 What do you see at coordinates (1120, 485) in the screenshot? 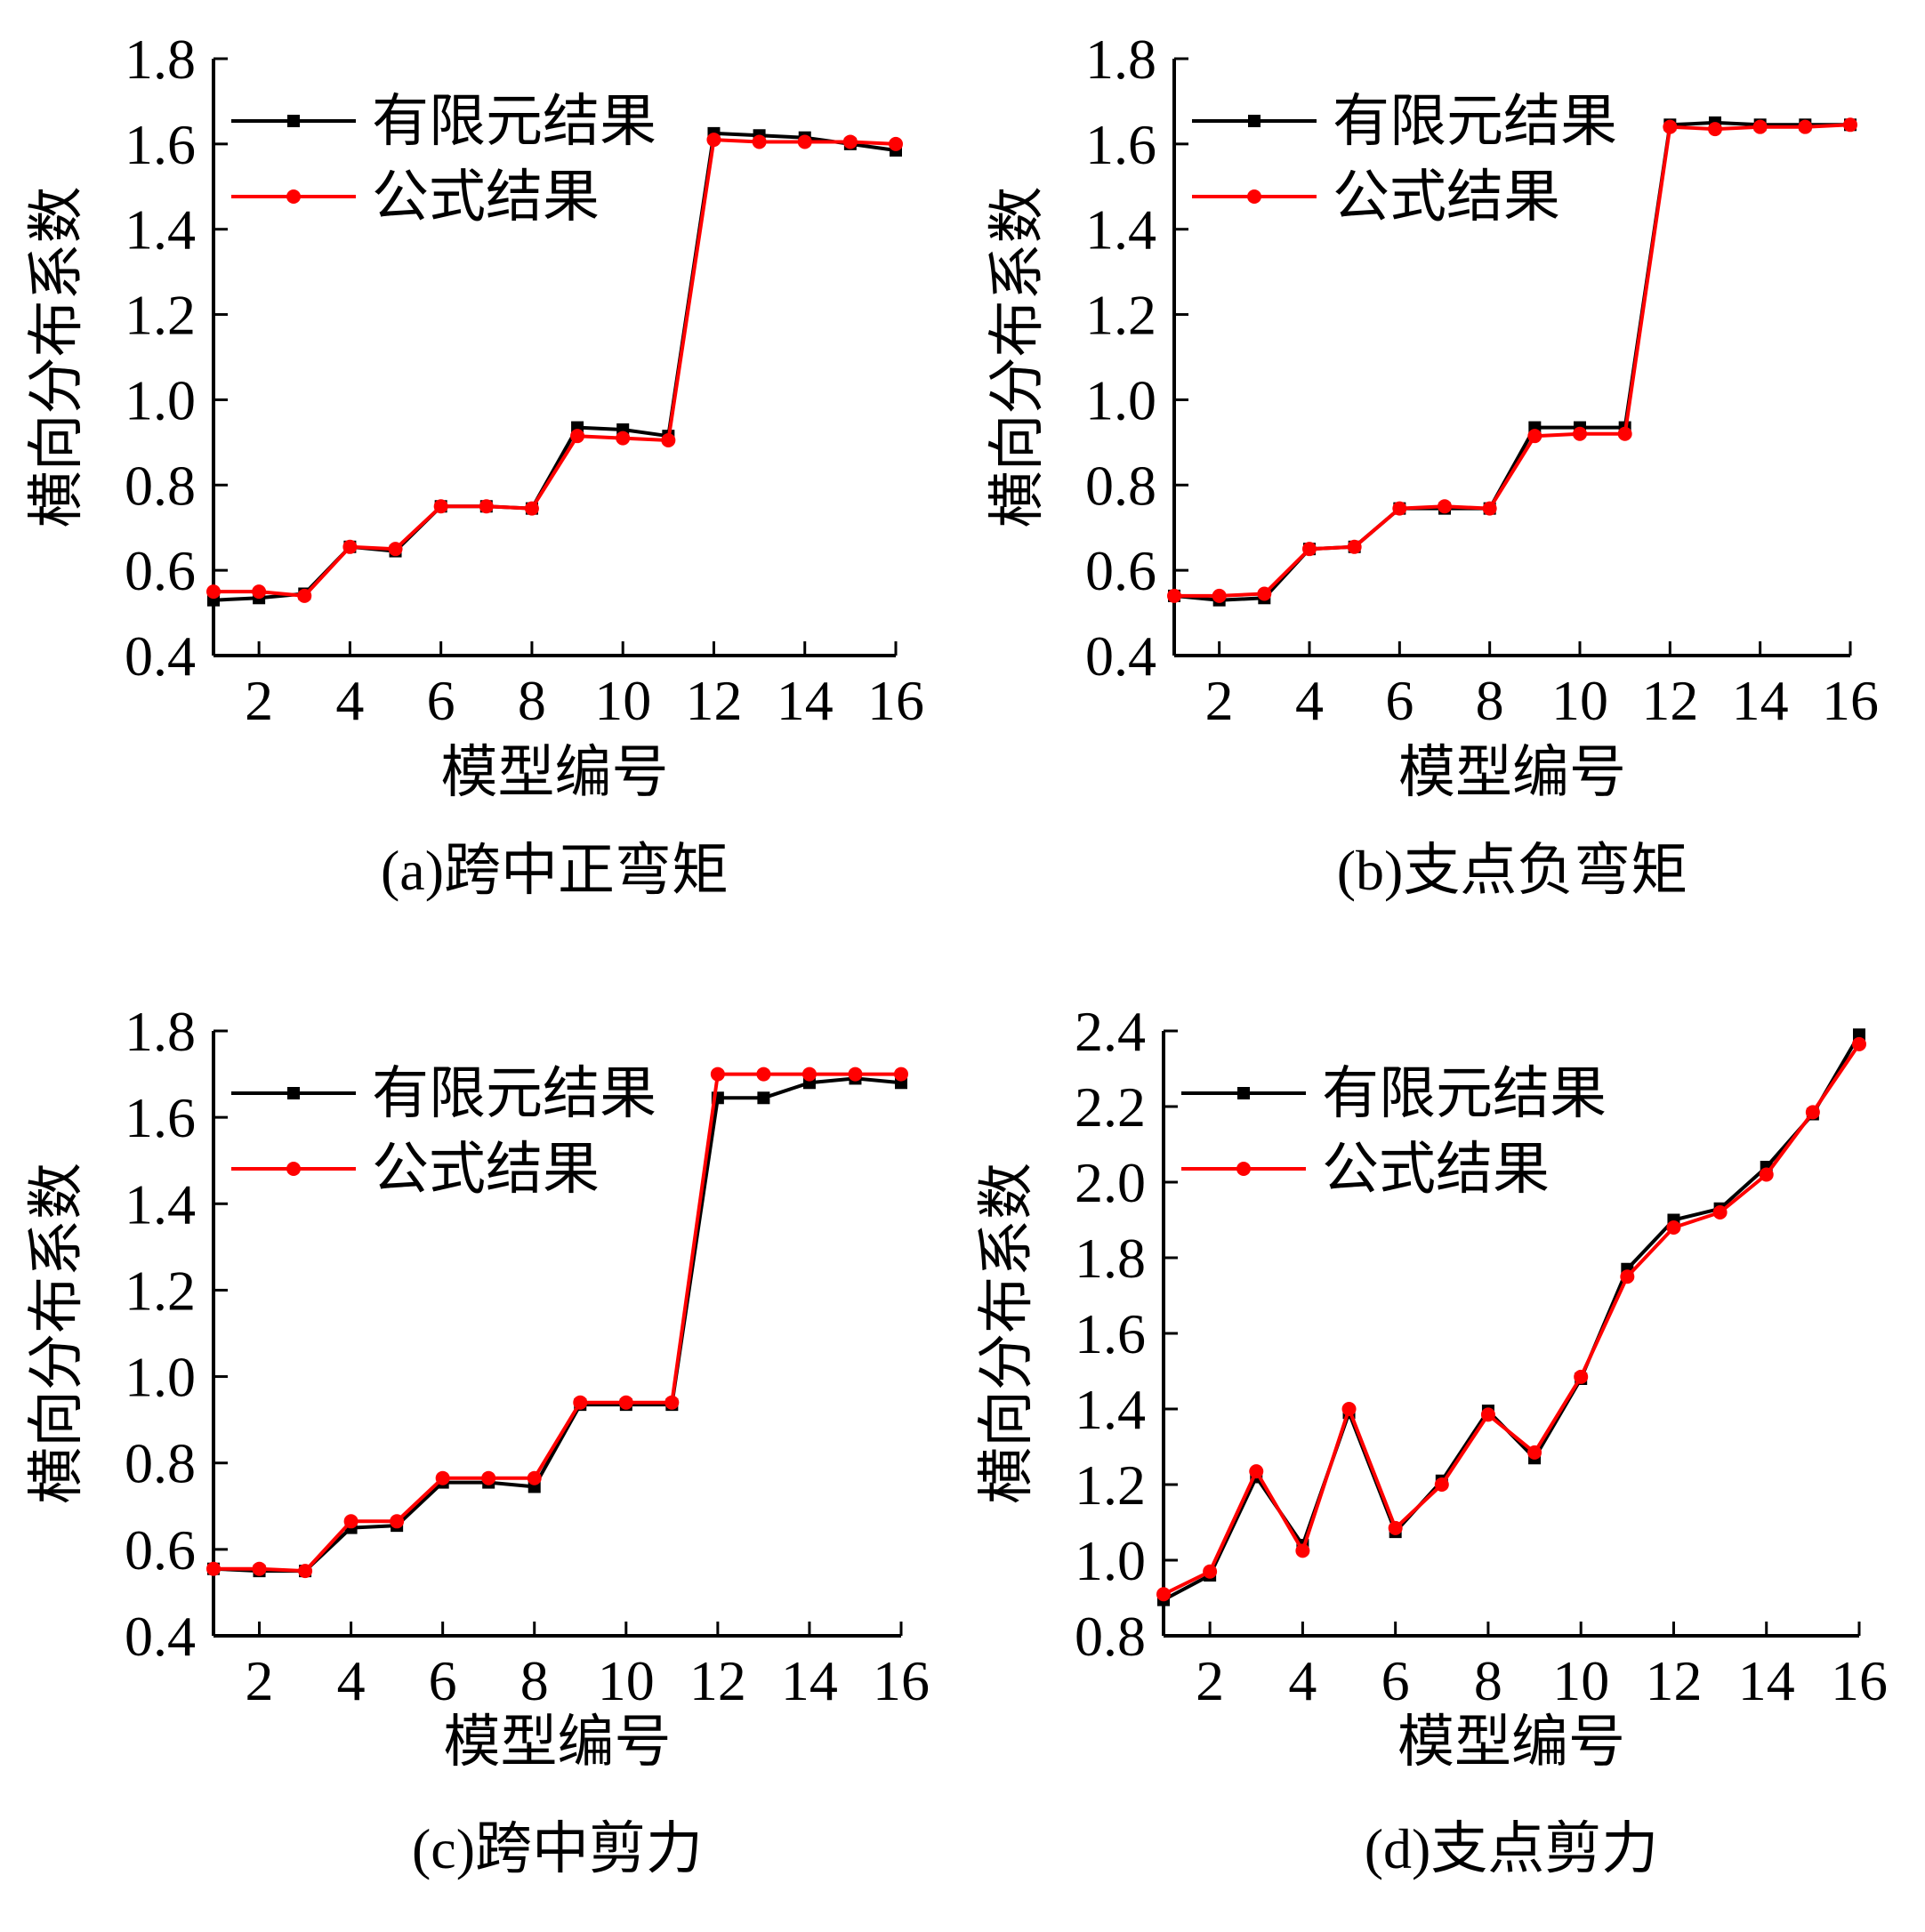
I see `y-tick-label: 0.8` at bounding box center [1120, 485].